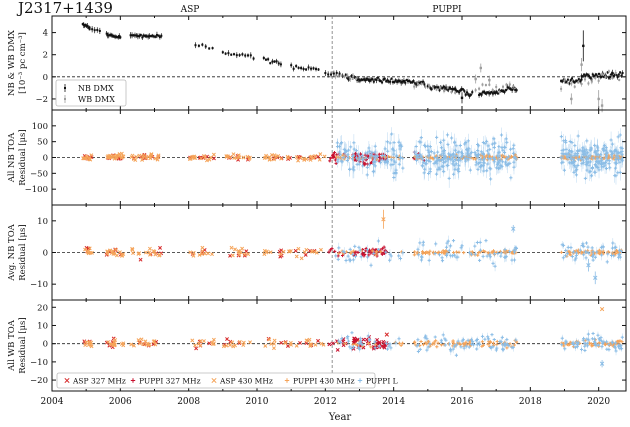  What do you see at coordinates (480, 157) in the screenshot?
I see `series-puppi-l` at bounding box center [480, 157].